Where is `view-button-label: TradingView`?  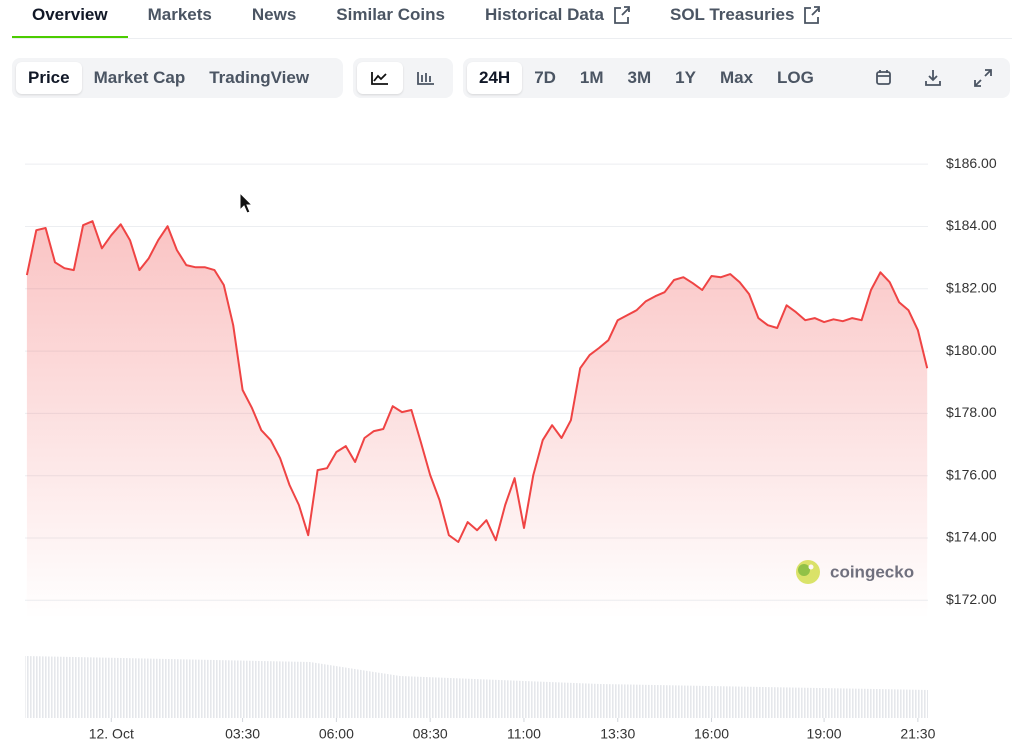 view-button-label: TradingView is located at coordinates (259, 77).